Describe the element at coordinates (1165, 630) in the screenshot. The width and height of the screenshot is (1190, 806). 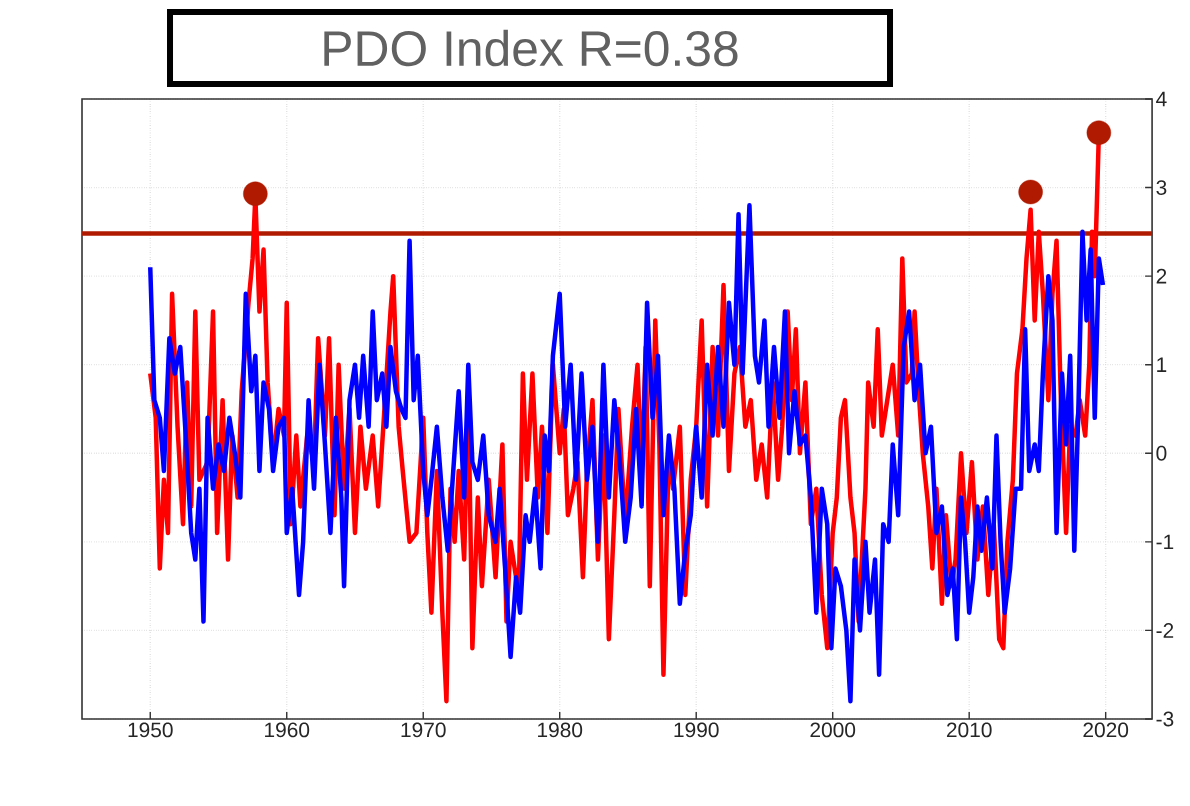
I see `y-tick-label: -2` at that location.